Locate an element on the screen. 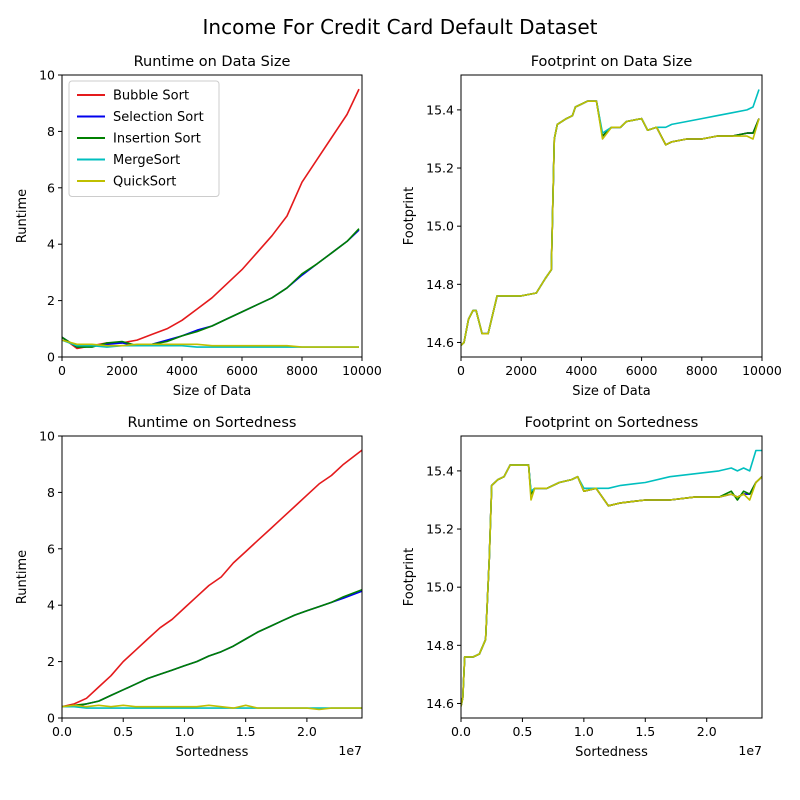 Image resolution: width=800 pixels, height=800 pixels. legend-label-mergesort: MergeSort is located at coordinates (146, 160).